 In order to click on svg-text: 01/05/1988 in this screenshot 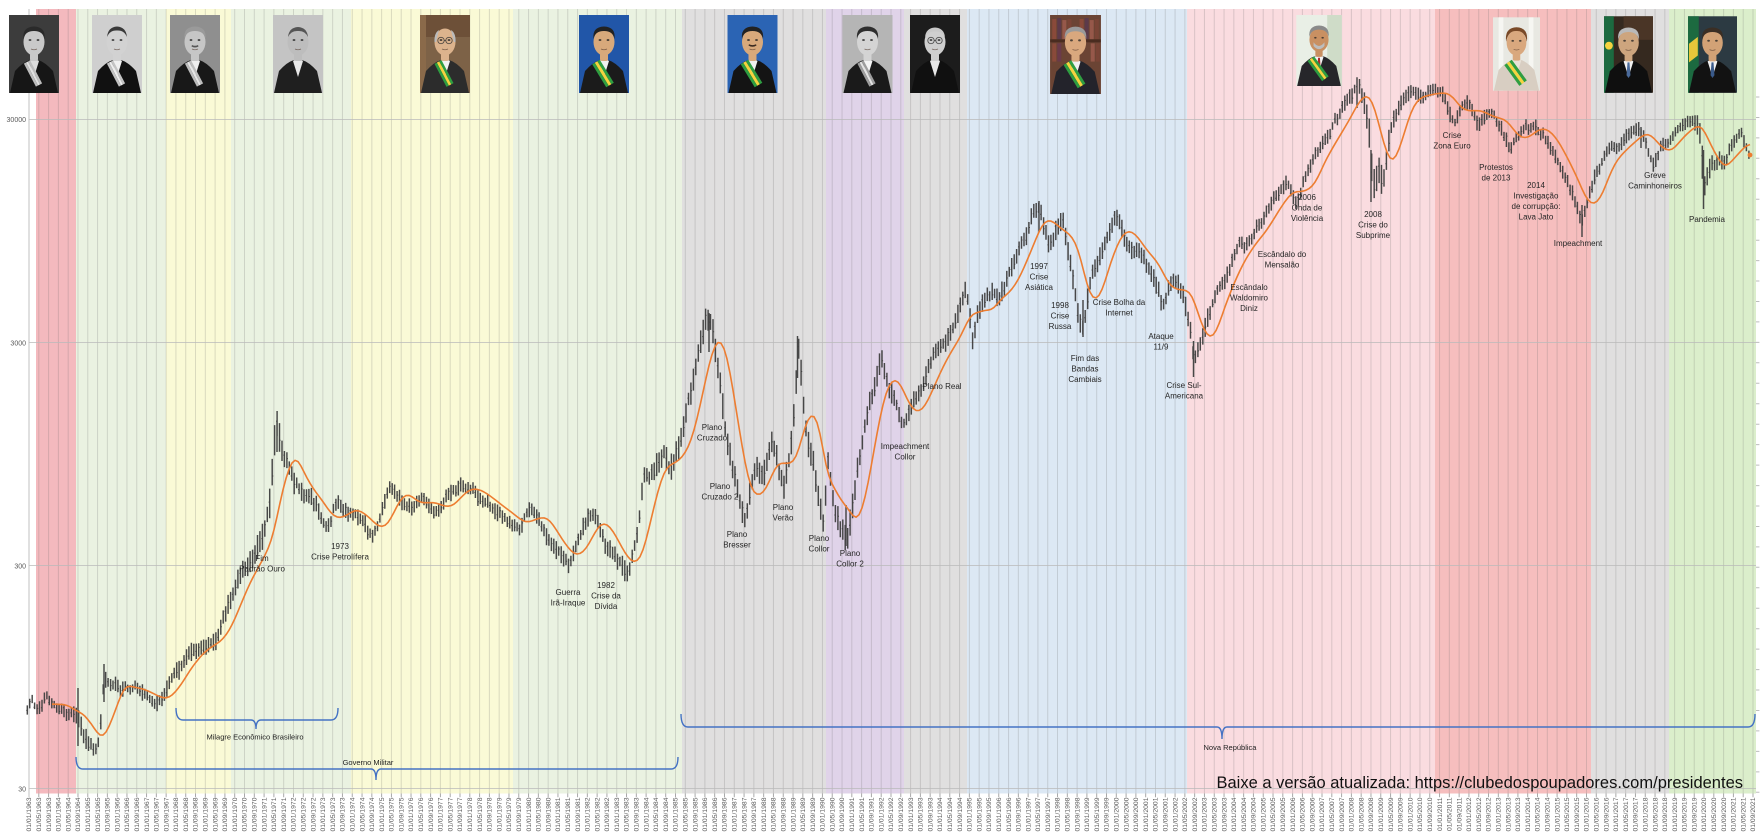, I will do `click(774, 814)`.